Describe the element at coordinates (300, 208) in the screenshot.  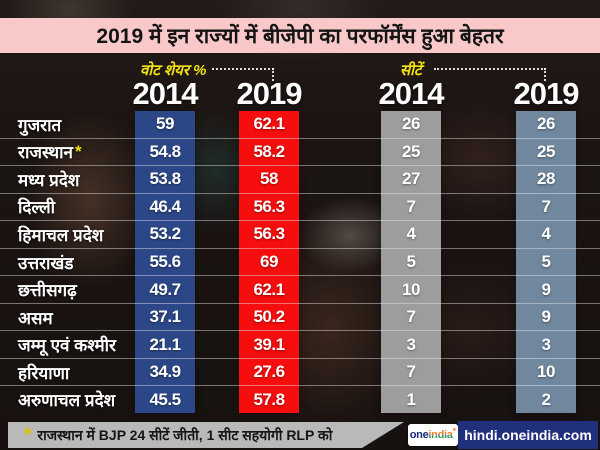
I see `table-row: दिल्ली 46.4 56.3 7 7` at that location.